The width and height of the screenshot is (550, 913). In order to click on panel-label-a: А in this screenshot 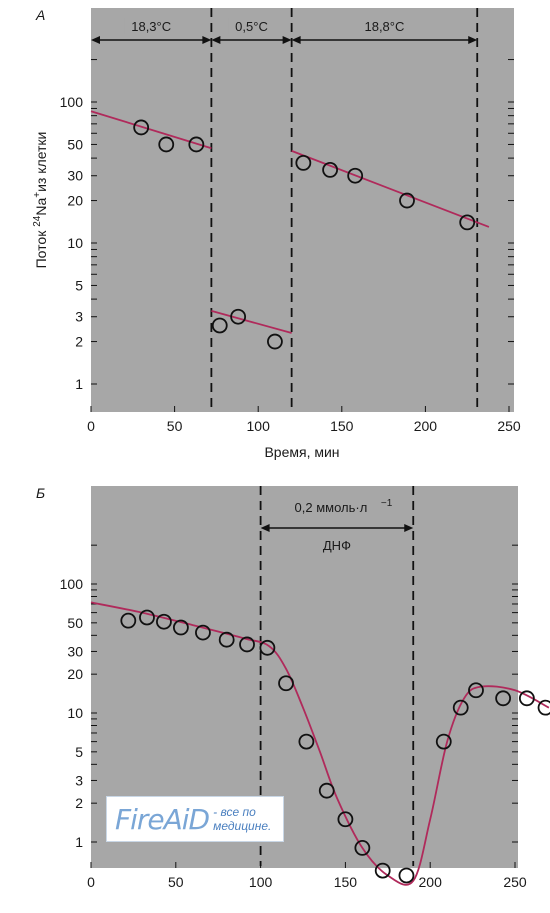, I will do `click(40, 15)`.